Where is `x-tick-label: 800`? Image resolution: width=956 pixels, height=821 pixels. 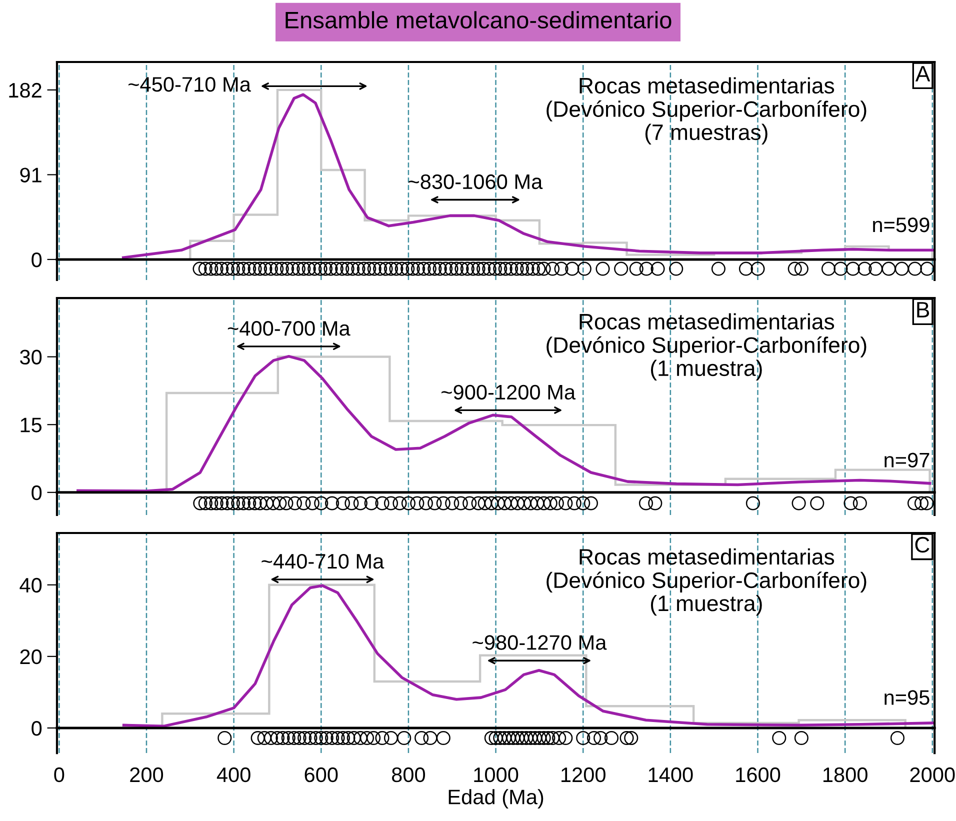
x-tick-label: 800 is located at coordinates (409, 774).